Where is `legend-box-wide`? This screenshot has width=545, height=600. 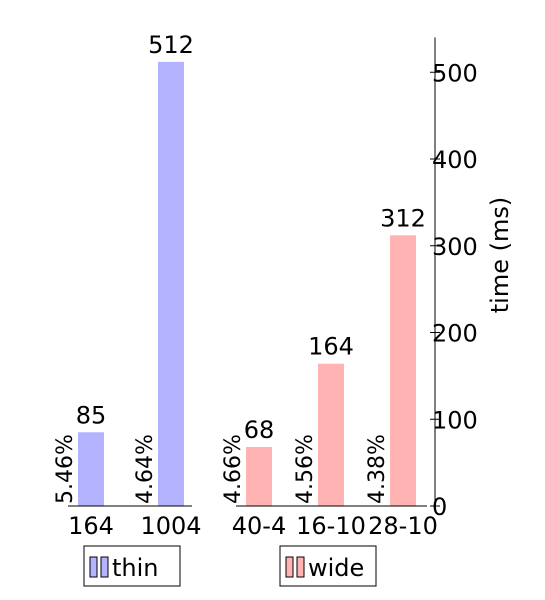 legend-box-wide is located at coordinates (328, 566).